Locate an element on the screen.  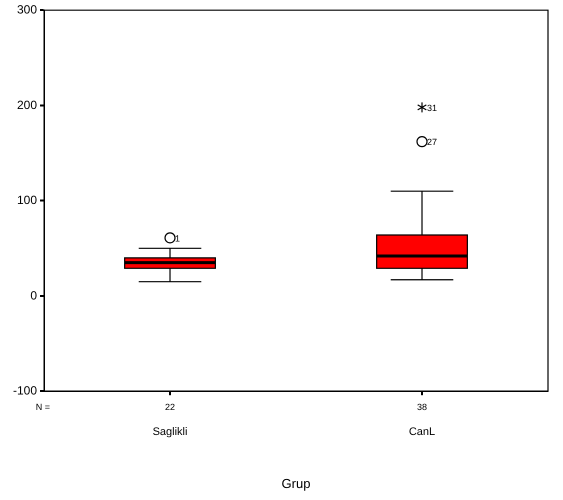
x-axis-title: Grup is located at coordinates (296, 483).